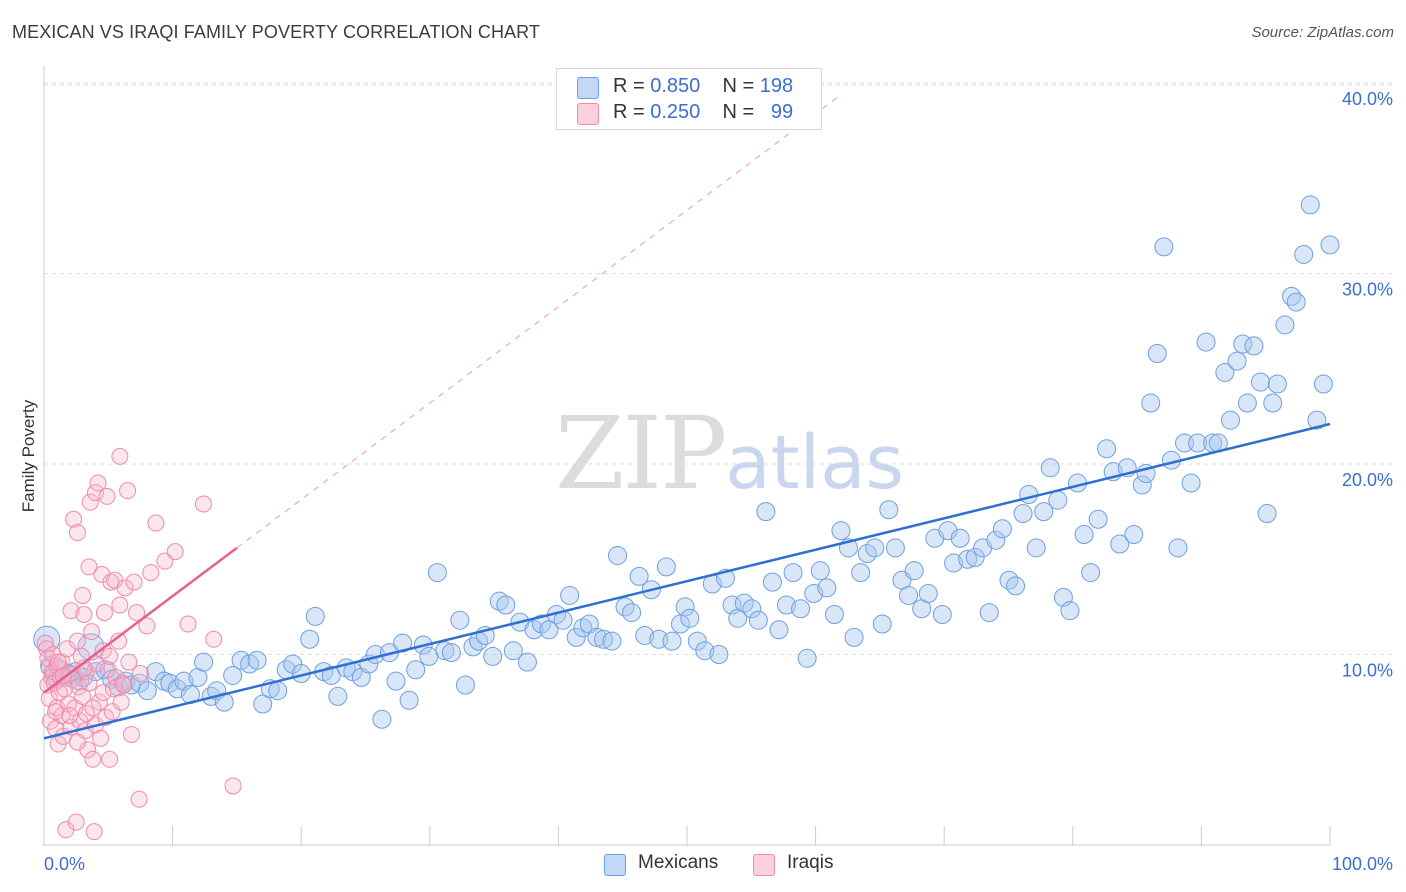 The width and height of the screenshot is (1406, 892). Describe the element at coordinates (641, 453) in the screenshot. I see `watermark-zip: ZIP` at that location.